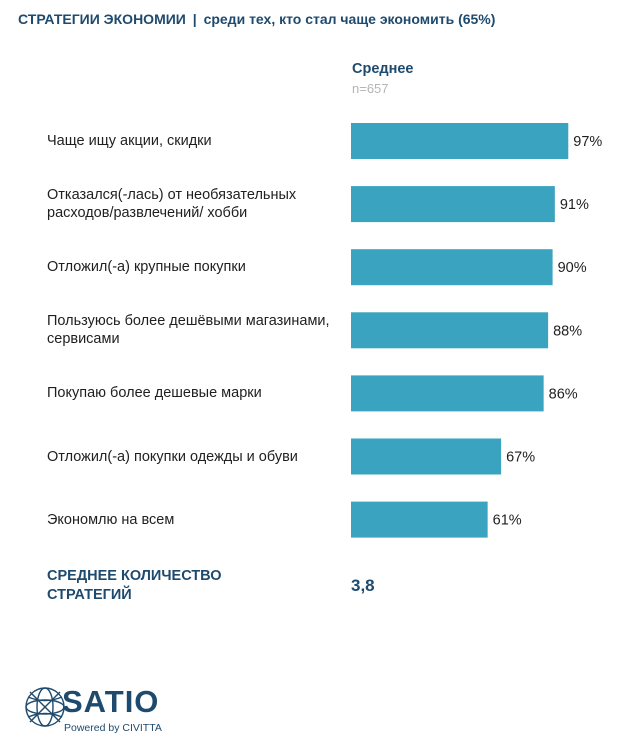 The height and width of the screenshot is (754, 621). What do you see at coordinates (102, 19) in the screenshot?
I see `title-main: СТРАТЕГИИ ЭКОНОМИИ` at bounding box center [102, 19].